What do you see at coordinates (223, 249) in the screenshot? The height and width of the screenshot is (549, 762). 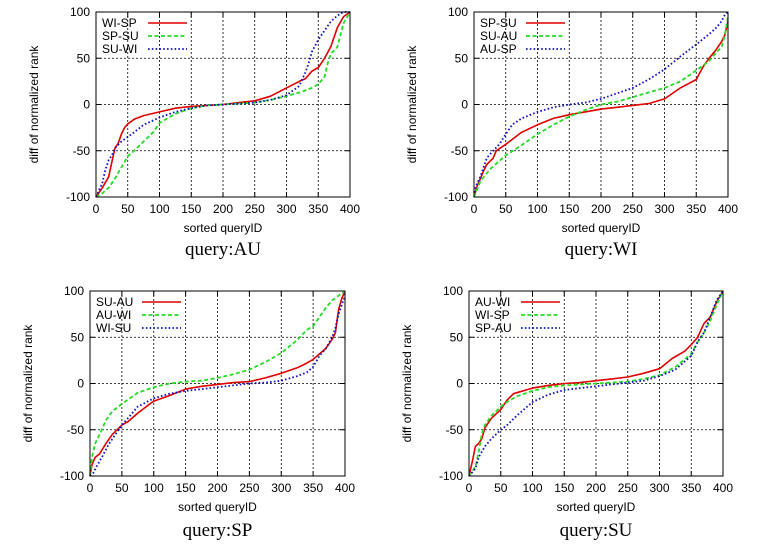 I see `chart-caption: query:AU` at bounding box center [223, 249].